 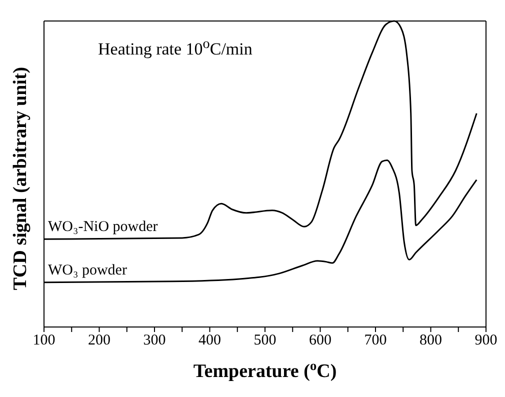 What do you see at coordinates (103, 227) in the screenshot?
I see `series-label: WO₃-NiO powder` at bounding box center [103, 227].